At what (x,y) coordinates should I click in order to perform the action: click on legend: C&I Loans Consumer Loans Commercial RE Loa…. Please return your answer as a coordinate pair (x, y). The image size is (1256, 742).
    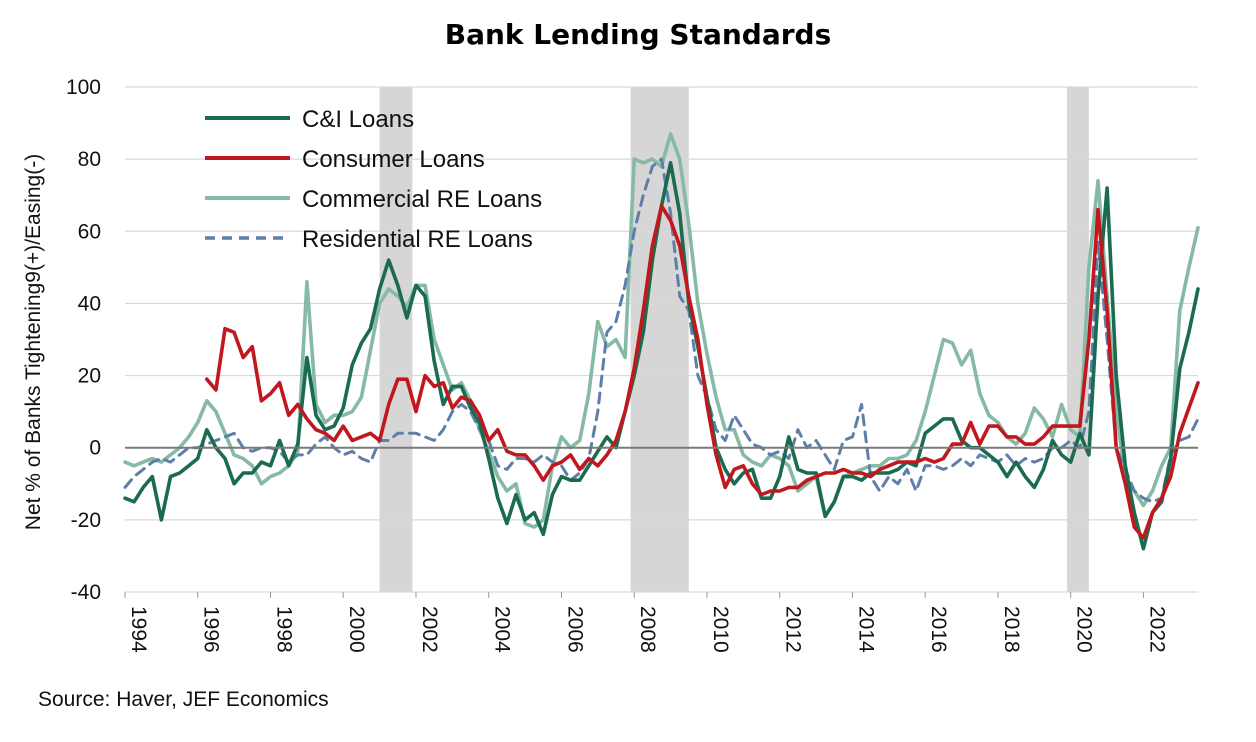
    Looking at the image, I should click on (373, 179).